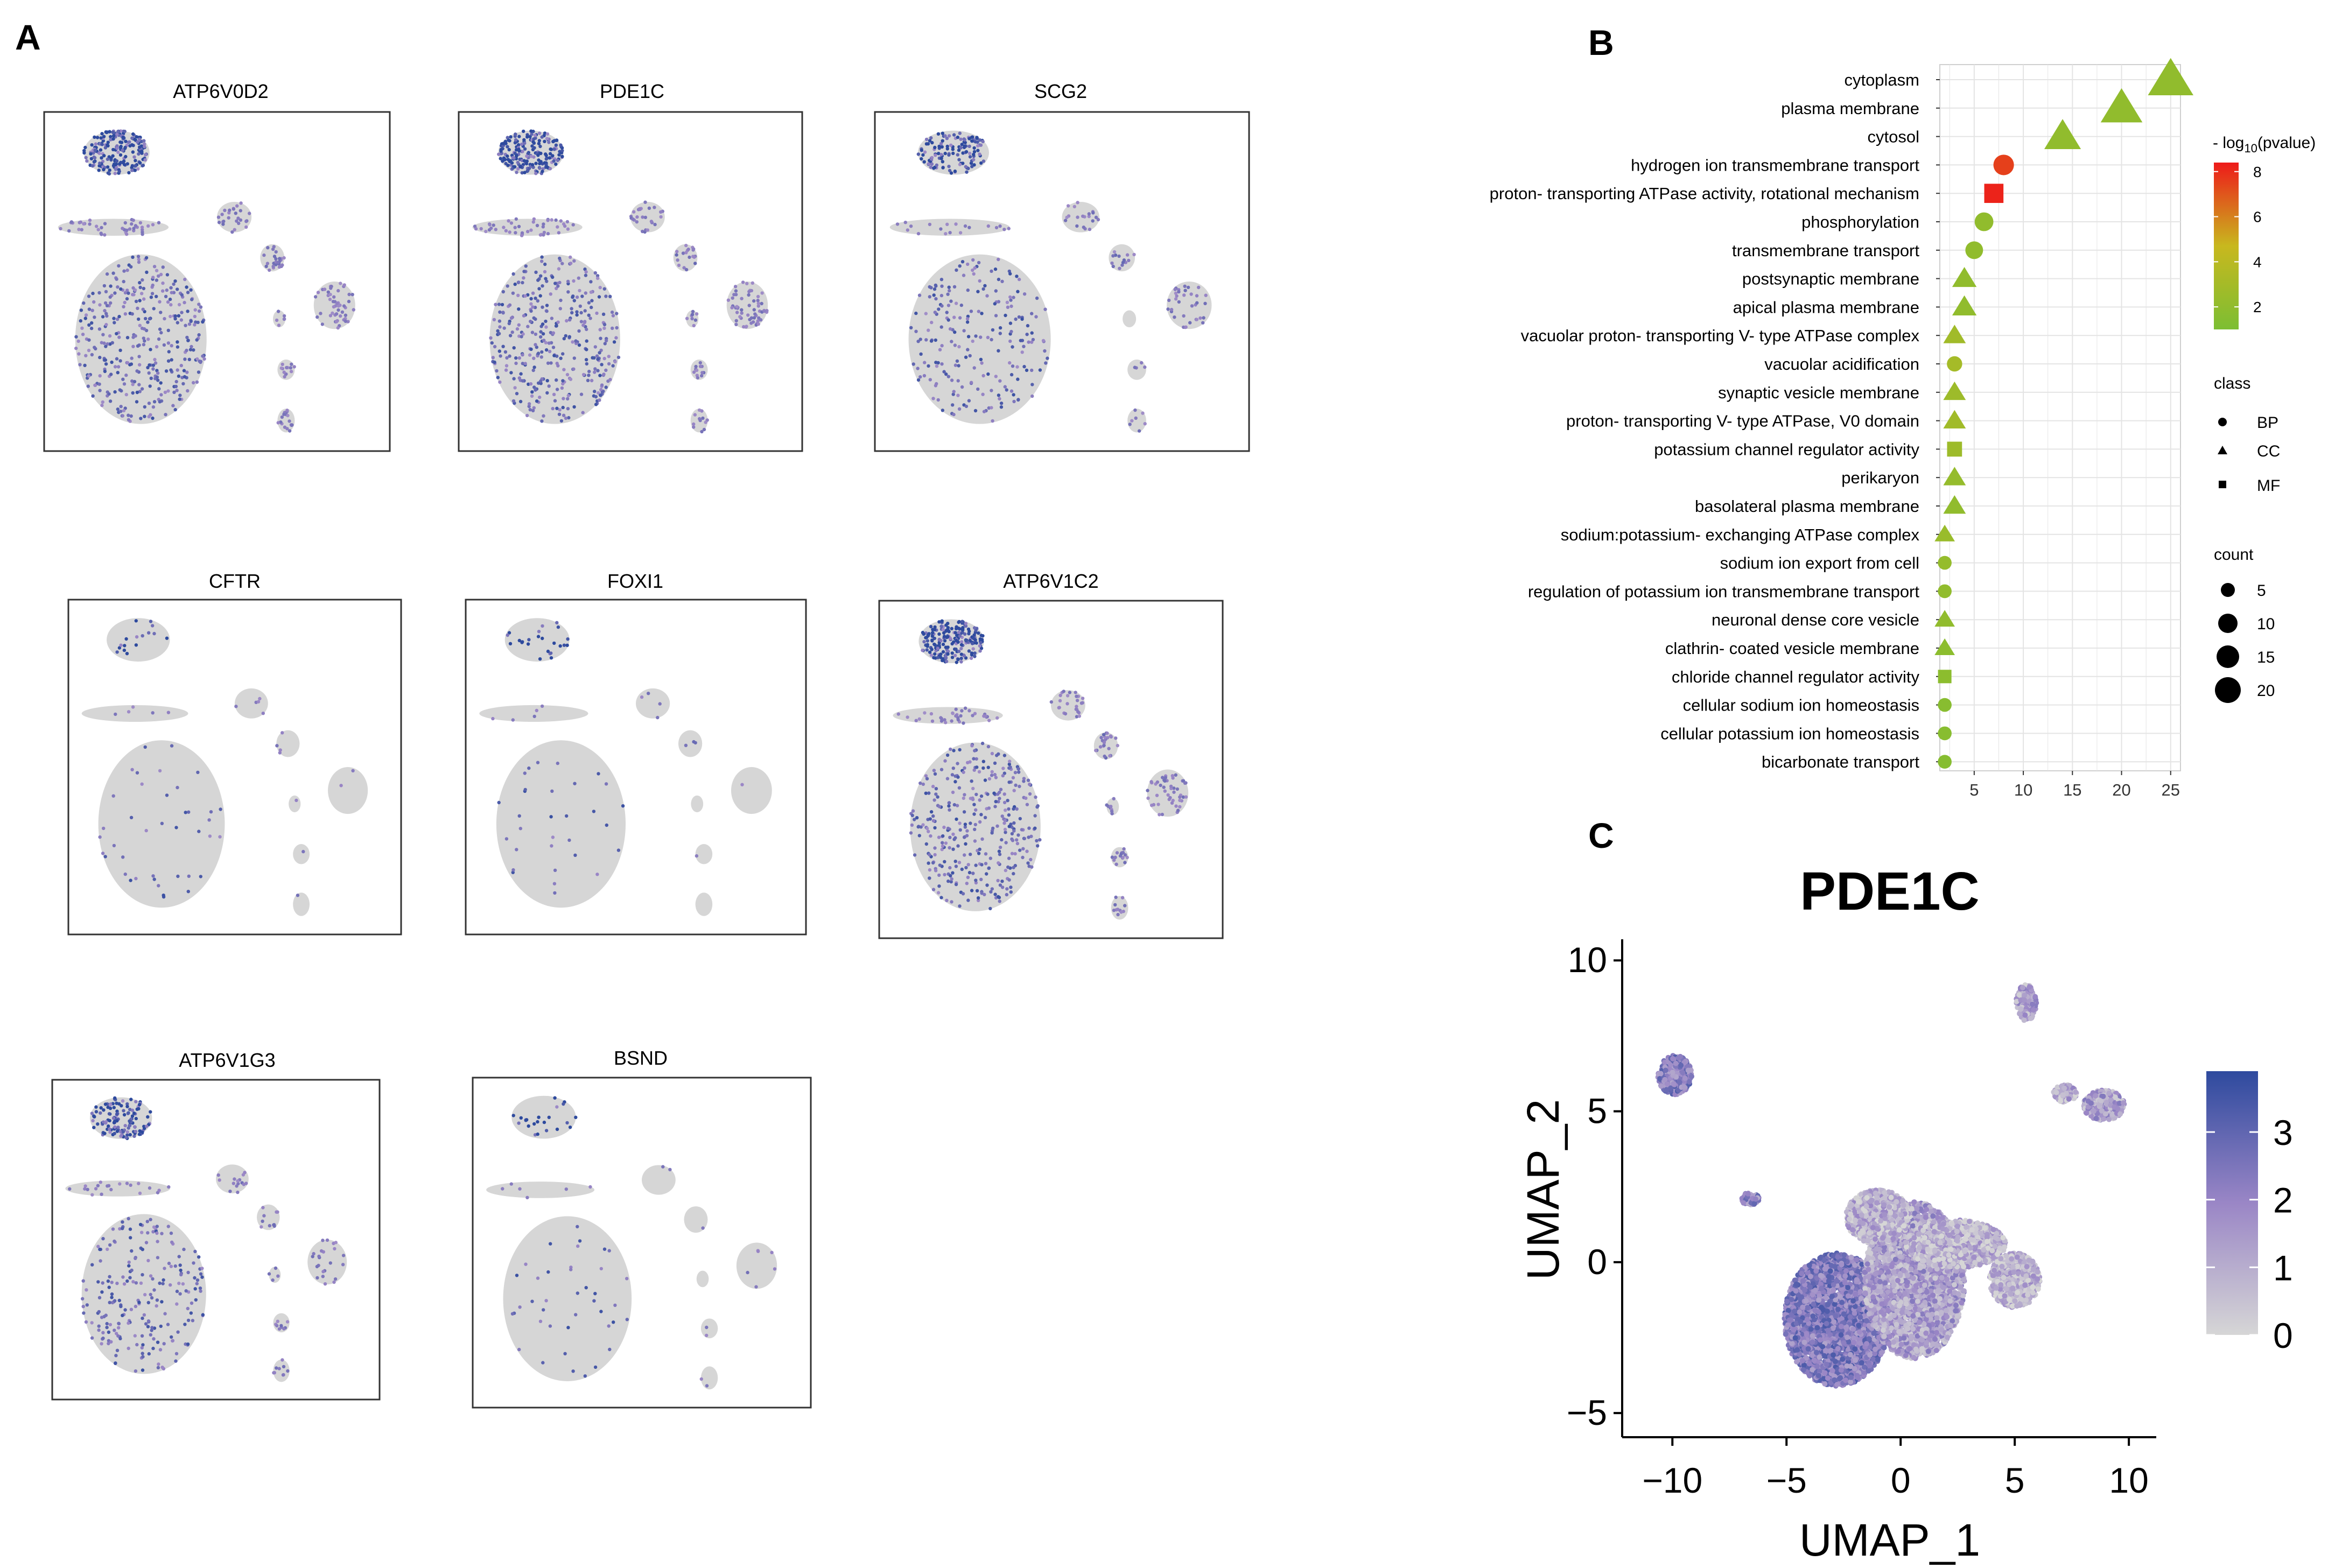  Describe the element at coordinates (1945, 677) in the screenshot. I see `term-point-mf` at that location.